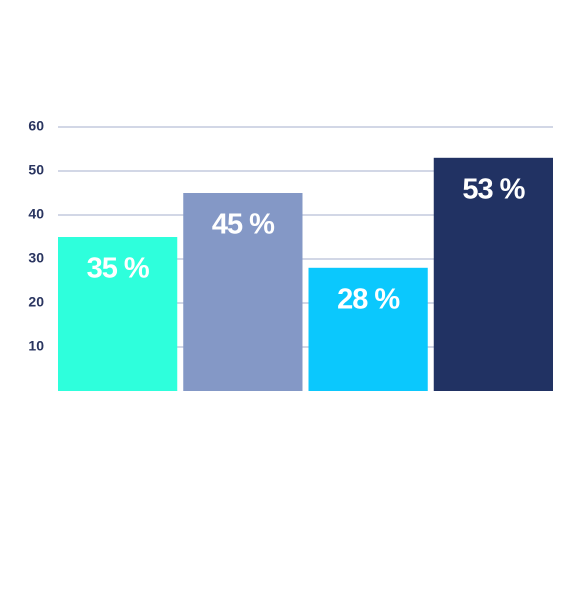  I want to click on y-tick-label: 10, so click(36, 346).